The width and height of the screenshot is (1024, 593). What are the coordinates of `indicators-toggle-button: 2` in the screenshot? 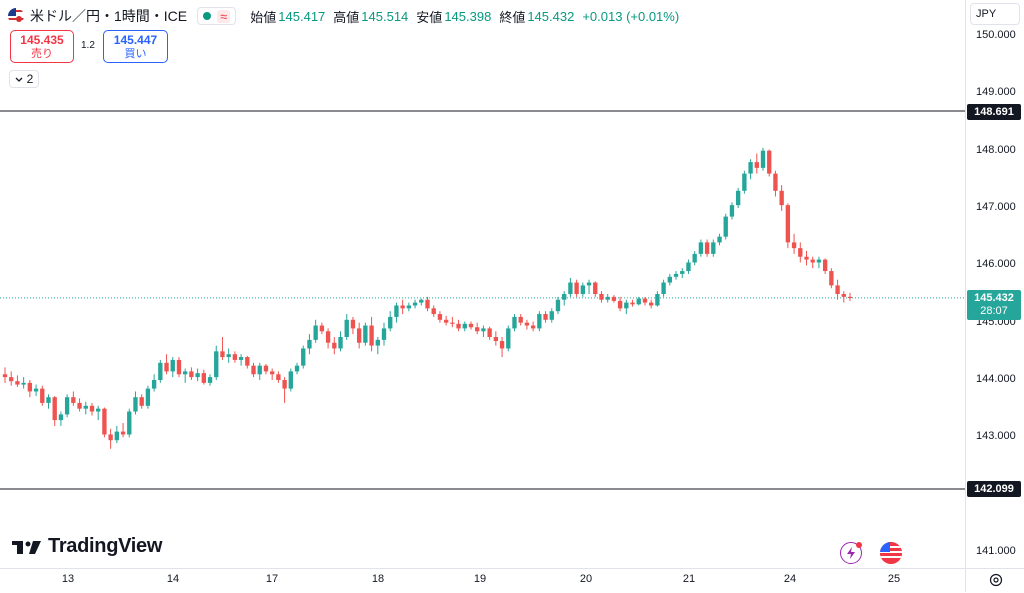 It's located at (24, 79).